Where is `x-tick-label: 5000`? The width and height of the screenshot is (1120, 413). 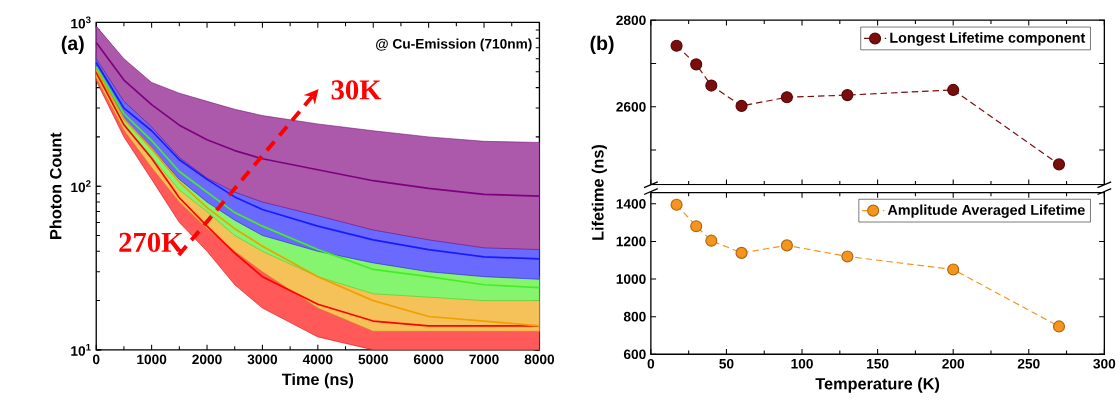 x-tick-label: 5000 is located at coordinates (373, 359).